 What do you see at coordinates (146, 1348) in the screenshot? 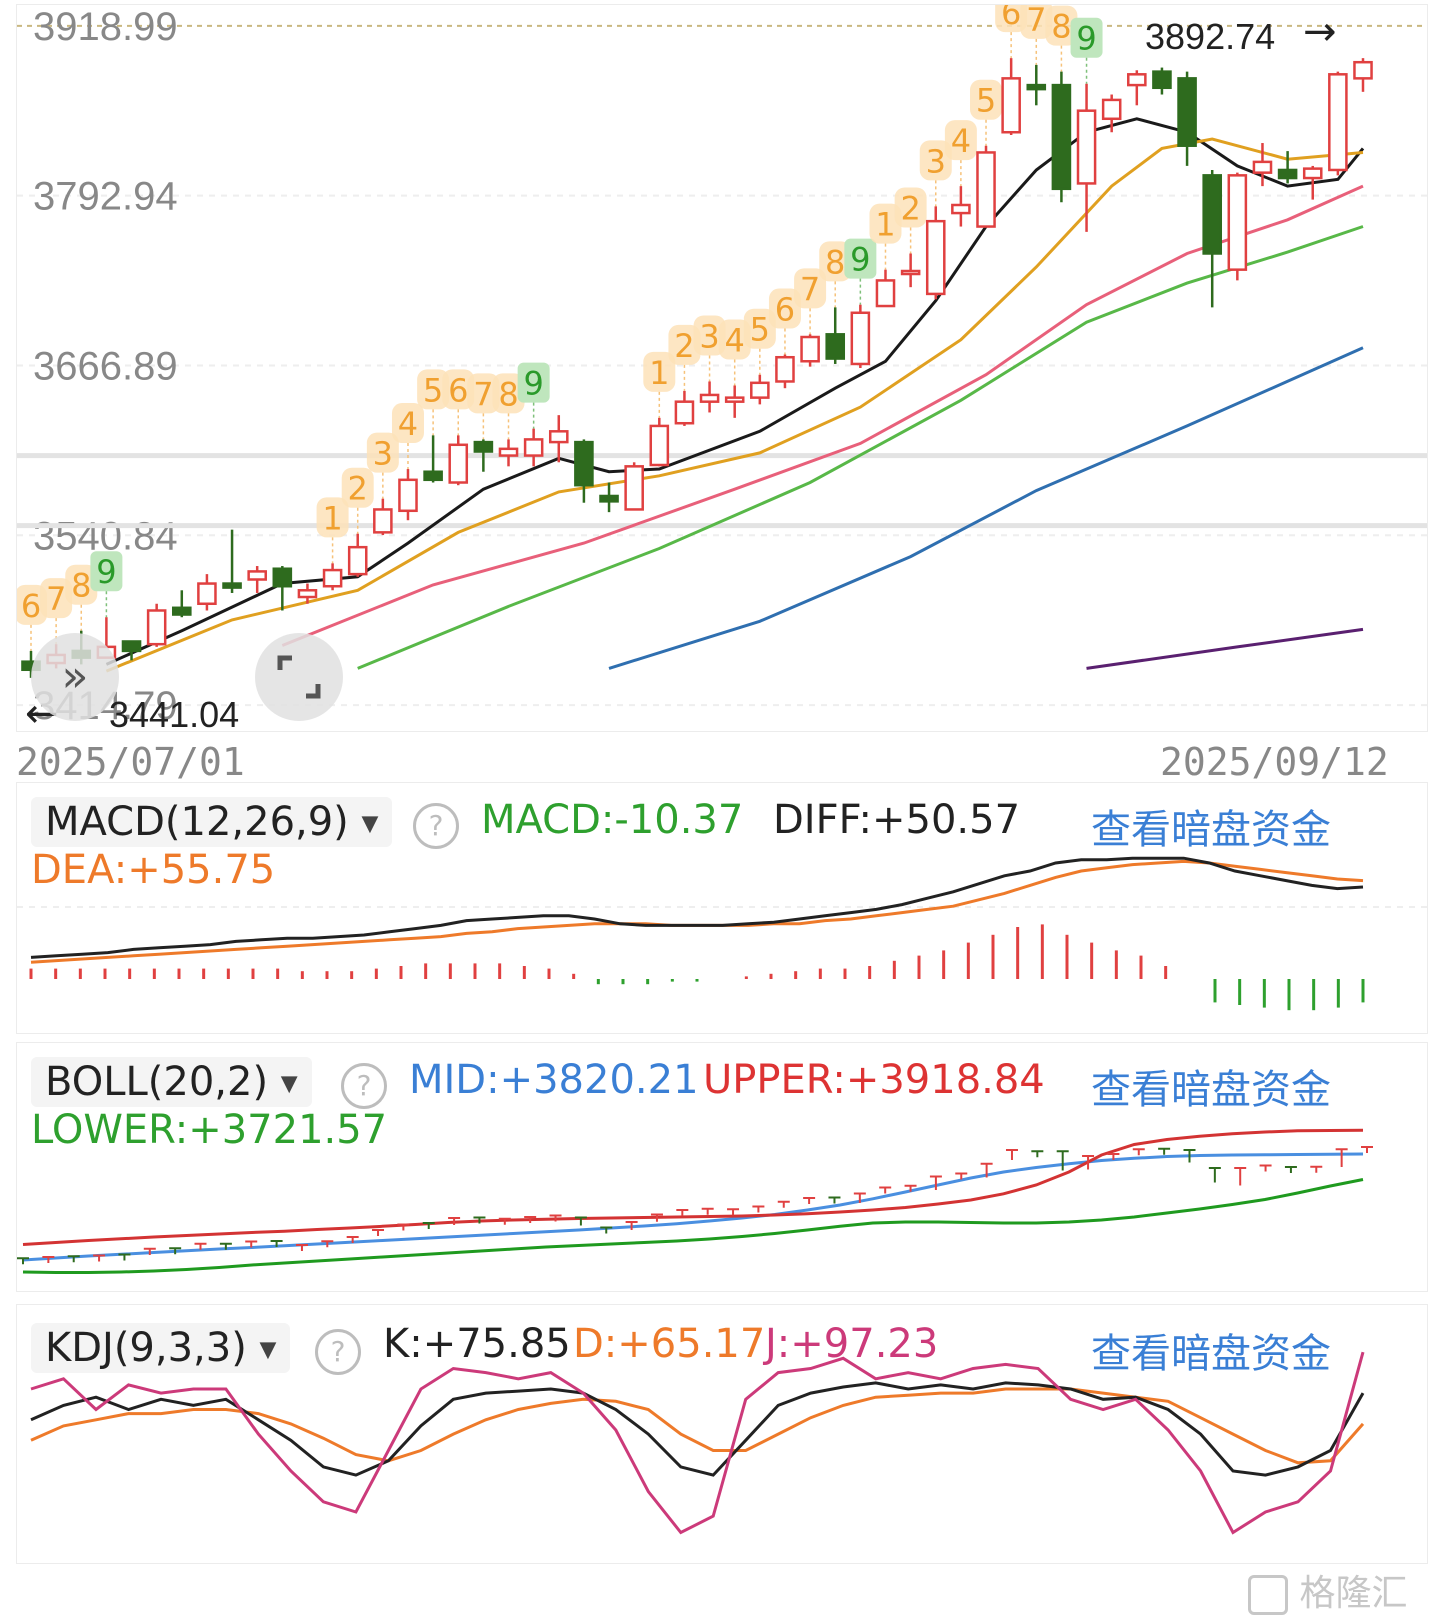
I see `kdj-selector-label: KDJ(9,3,3)` at bounding box center [146, 1348].